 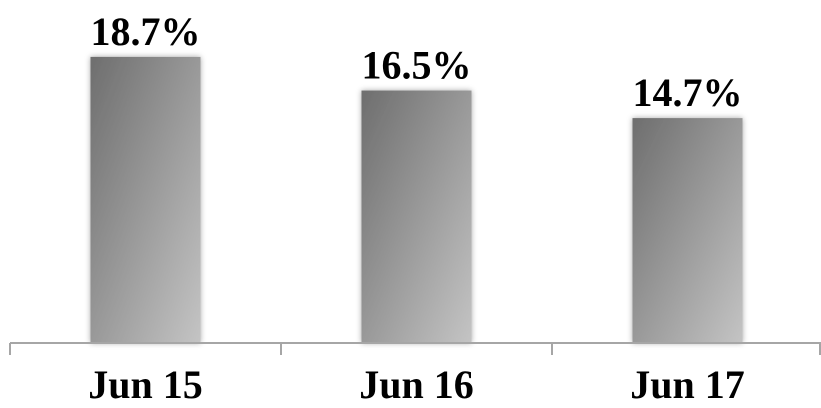 I want to click on data-label-jun-16: 16.5%, so click(x=417, y=65).